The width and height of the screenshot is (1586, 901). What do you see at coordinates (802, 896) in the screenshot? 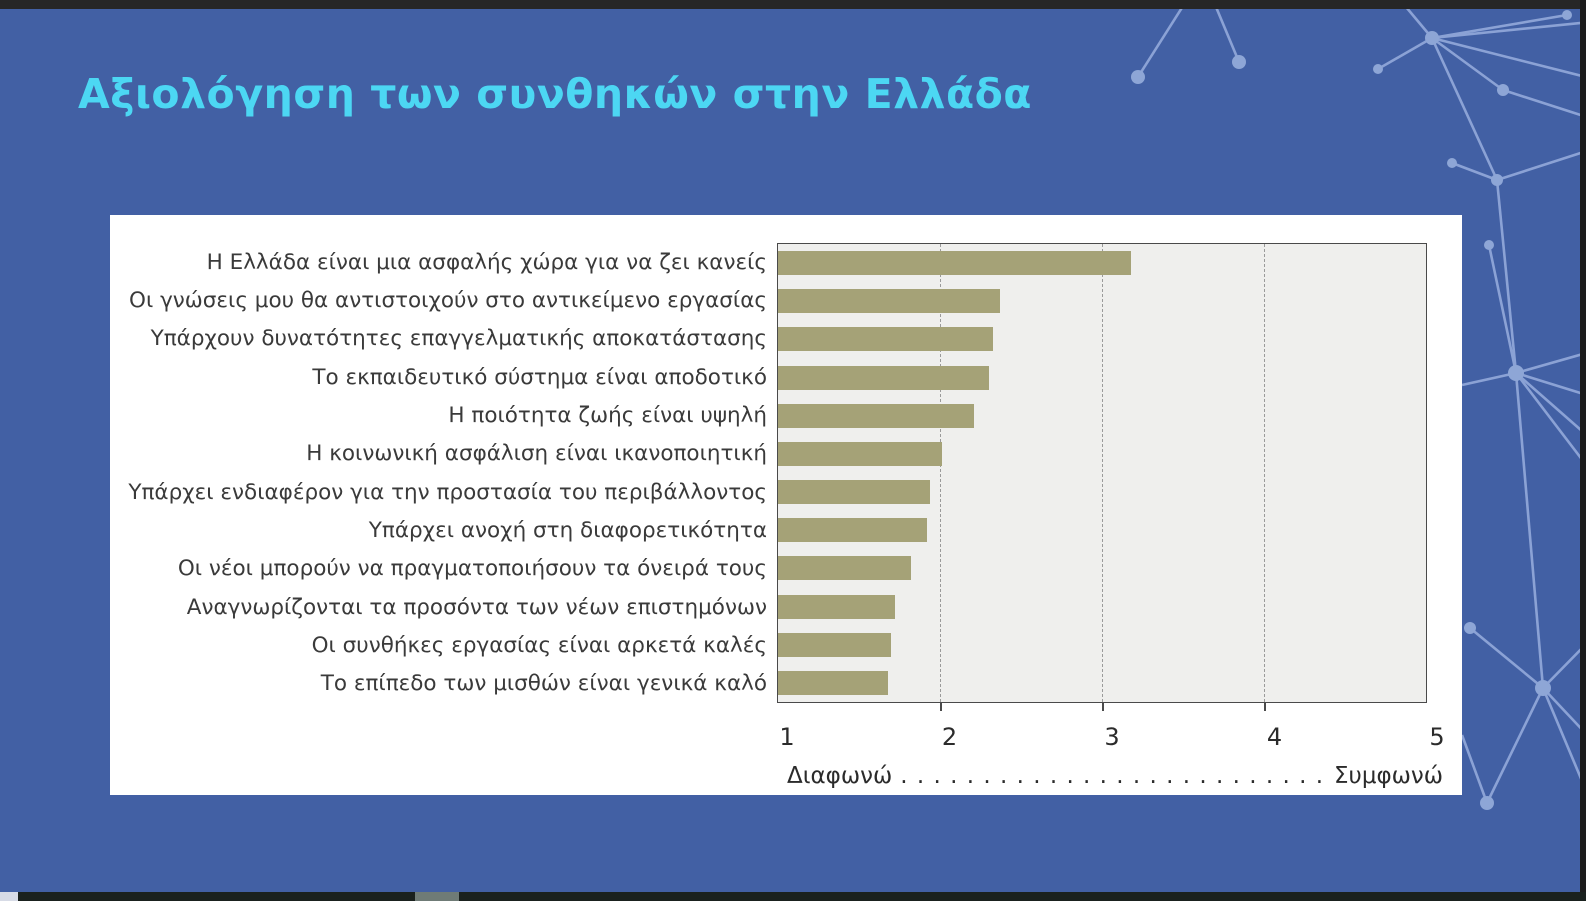
I see `bottom-border-strip` at bounding box center [802, 896].